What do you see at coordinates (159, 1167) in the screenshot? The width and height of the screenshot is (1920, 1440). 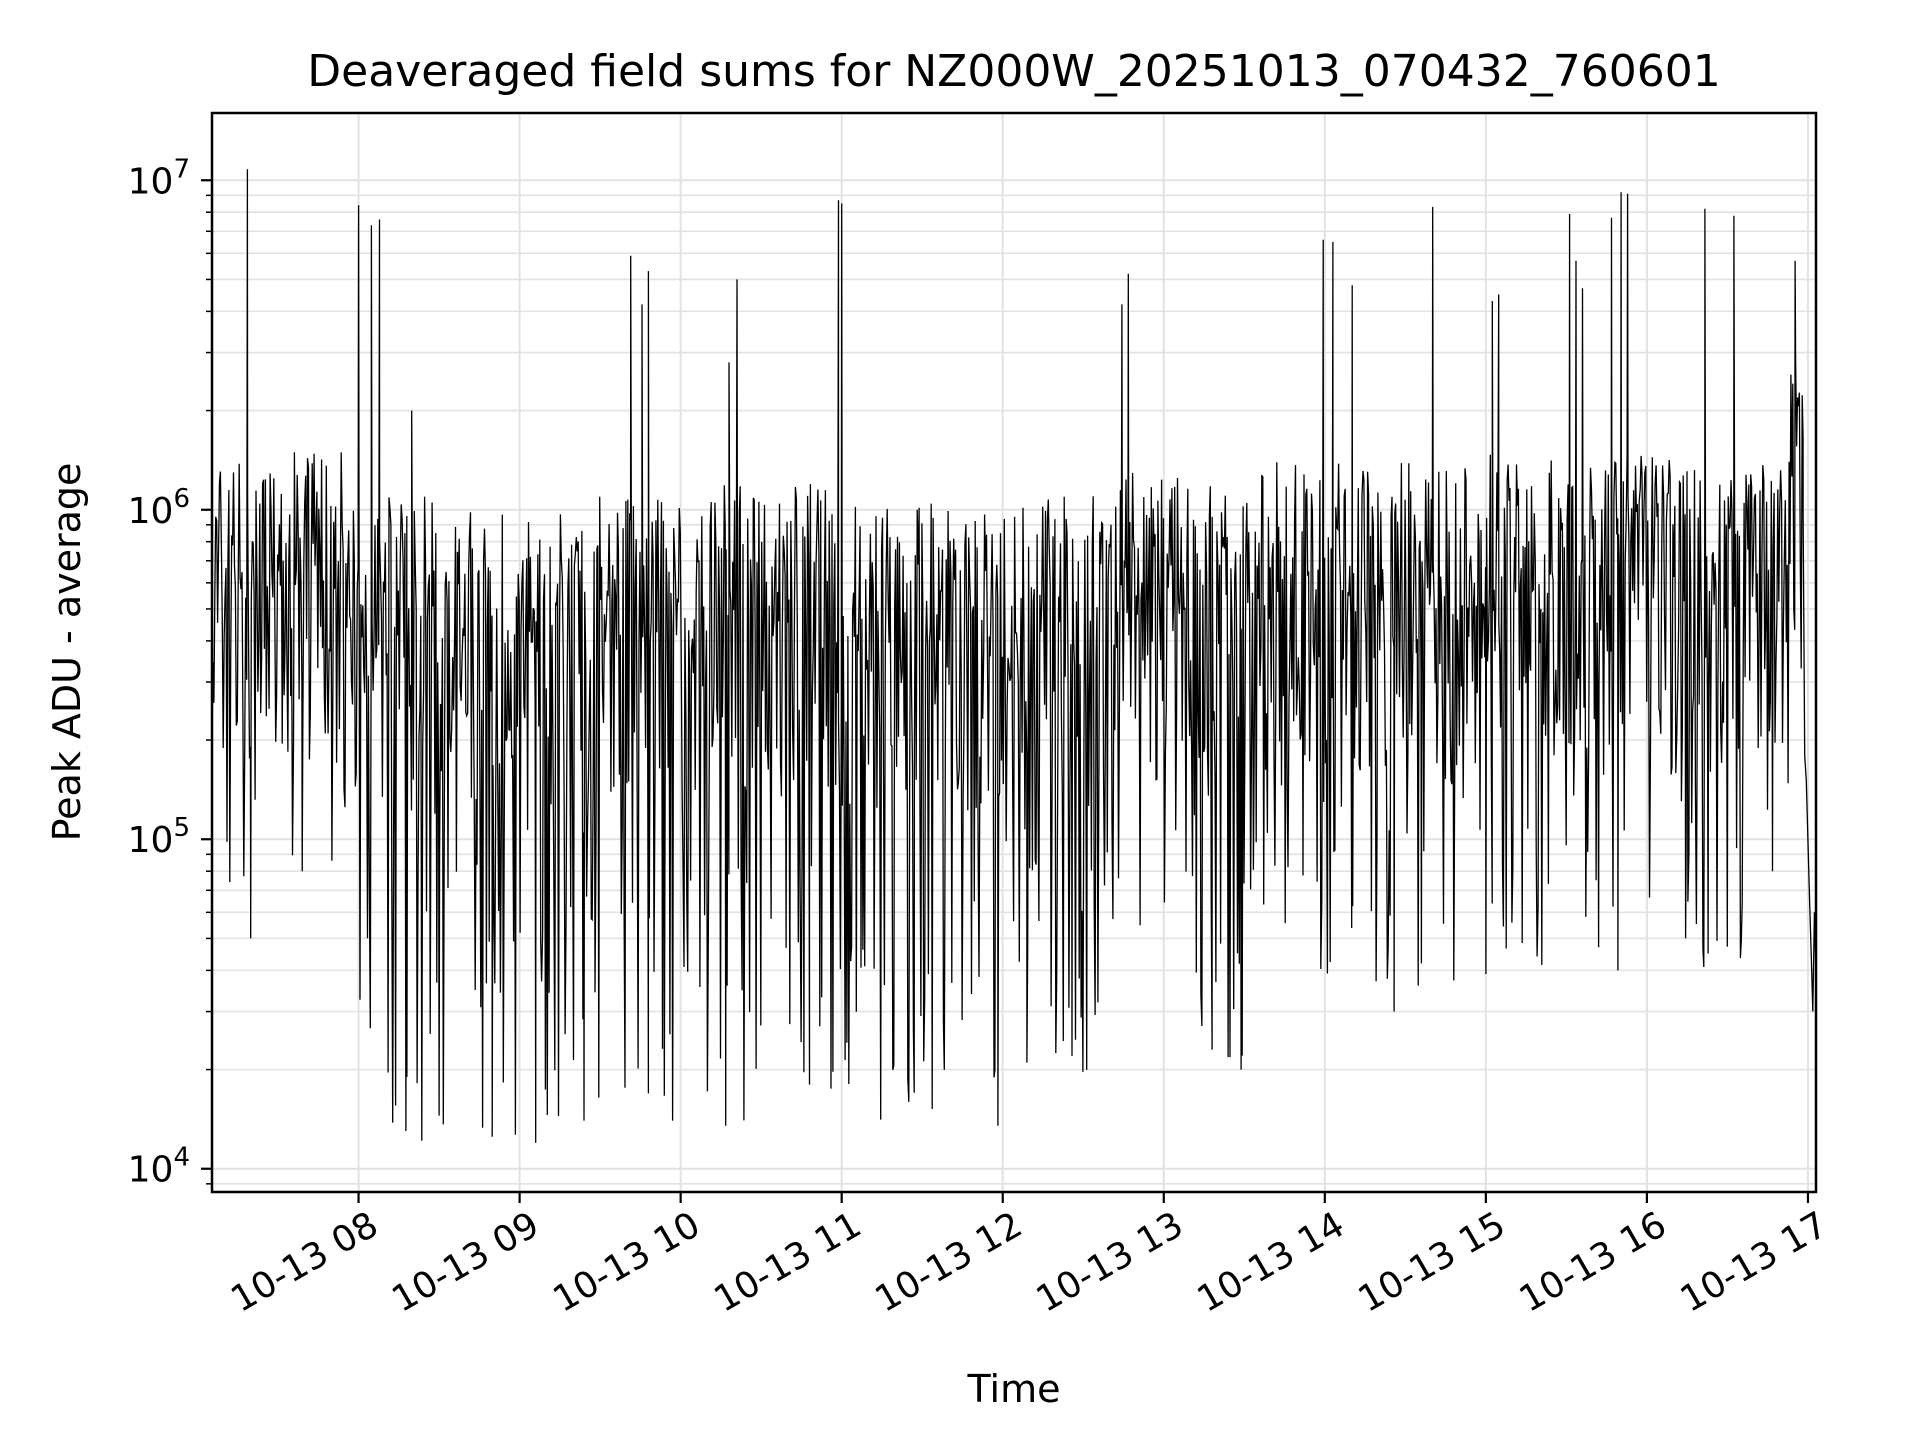 I see `y-tick-label: 10⁴` at bounding box center [159, 1167].